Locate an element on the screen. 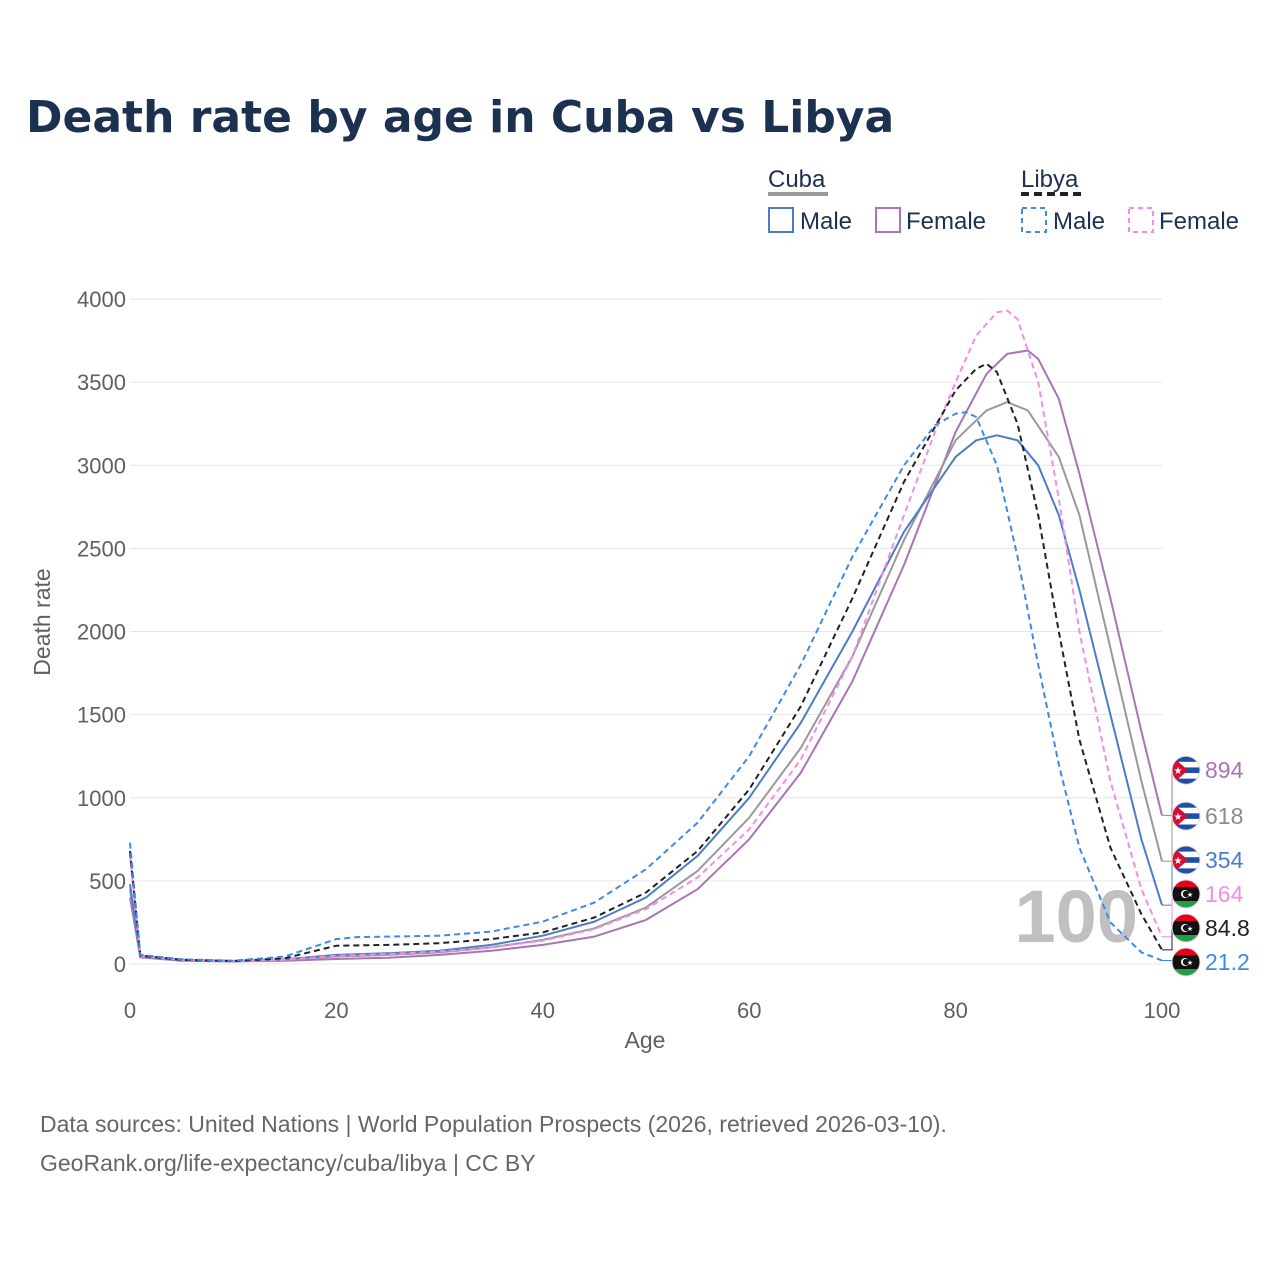 The height and width of the screenshot is (1280, 1280). legend-cuba-title: Cuba is located at coordinates (797, 179).